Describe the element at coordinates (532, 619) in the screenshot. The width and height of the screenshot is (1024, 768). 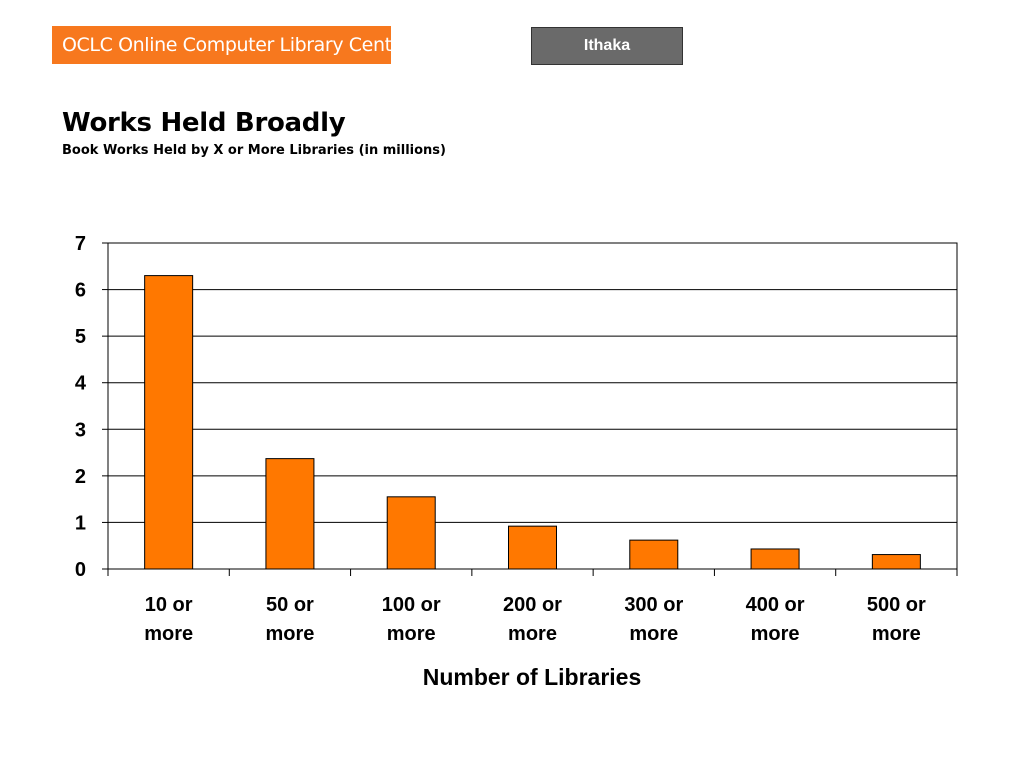
I see `x-category-label: 200 or more` at that location.